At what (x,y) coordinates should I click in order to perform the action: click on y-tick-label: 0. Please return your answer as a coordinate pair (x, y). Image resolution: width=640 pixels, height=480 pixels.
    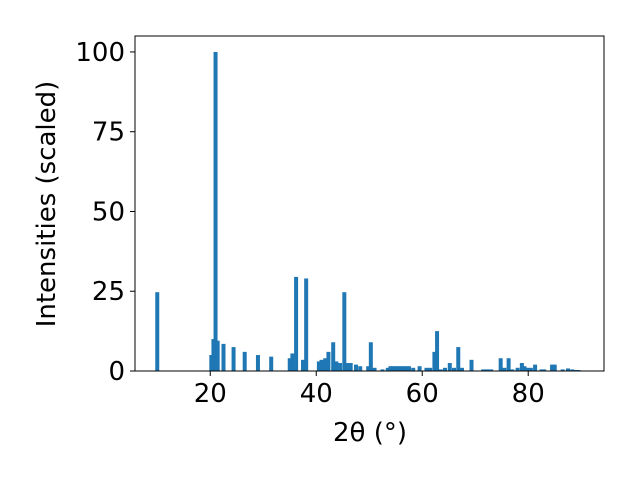
    Looking at the image, I should click on (116, 372).